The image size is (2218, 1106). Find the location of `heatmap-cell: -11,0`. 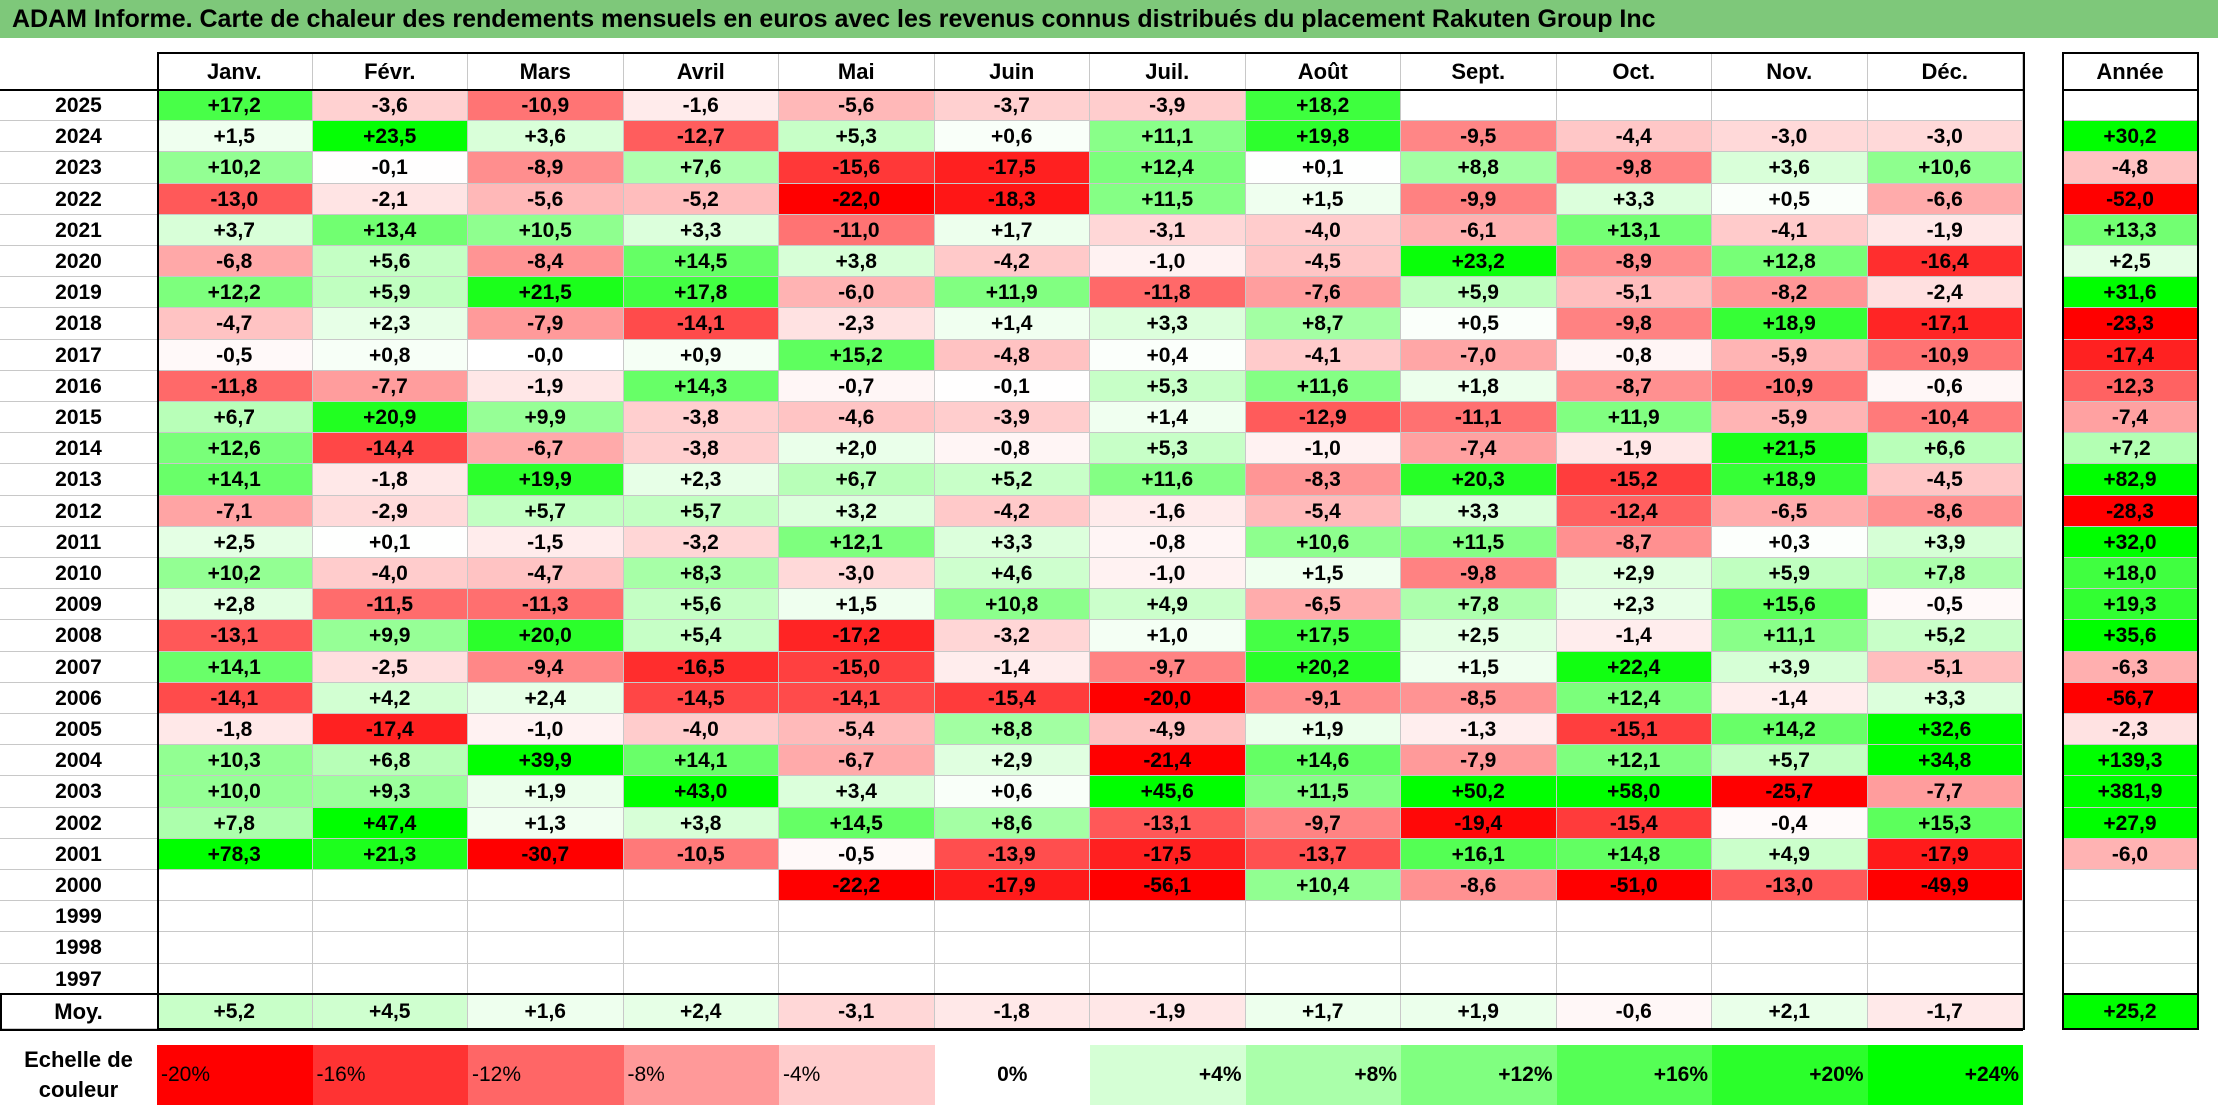

heatmap-cell: -11,0 is located at coordinates (857, 230).